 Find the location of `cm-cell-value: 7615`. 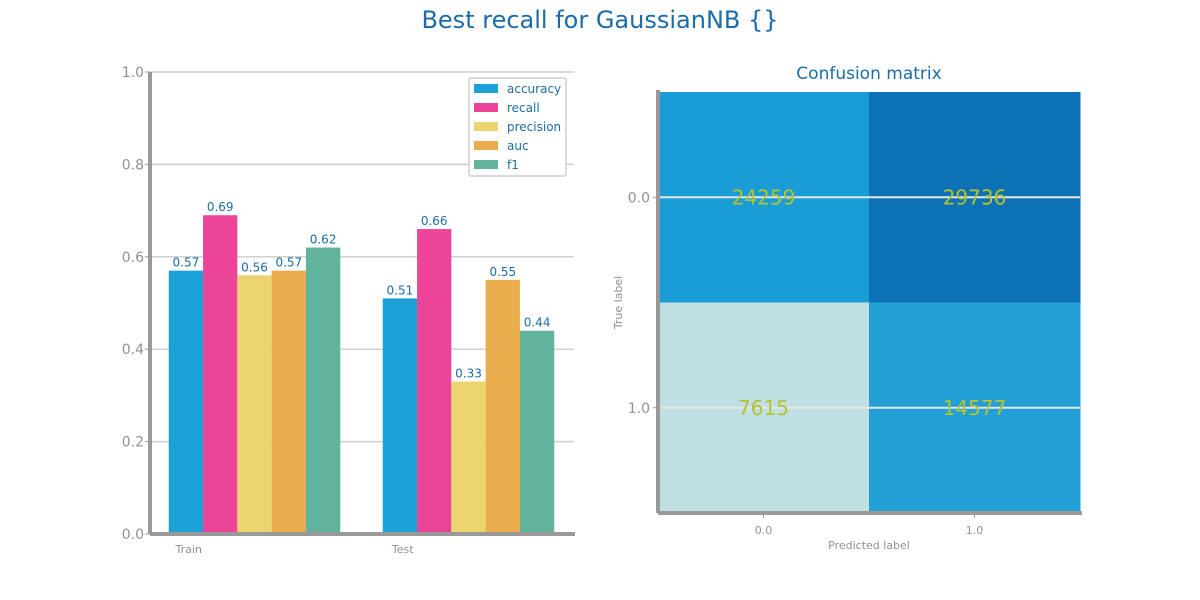

cm-cell-value: 7615 is located at coordinates (763, 408).